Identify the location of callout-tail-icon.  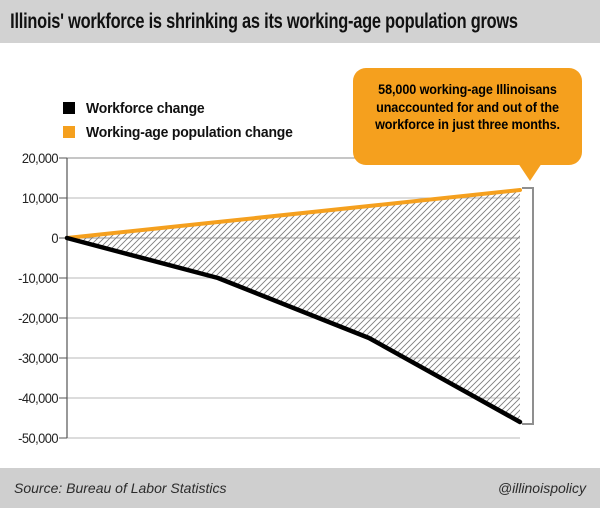
(530, 172).